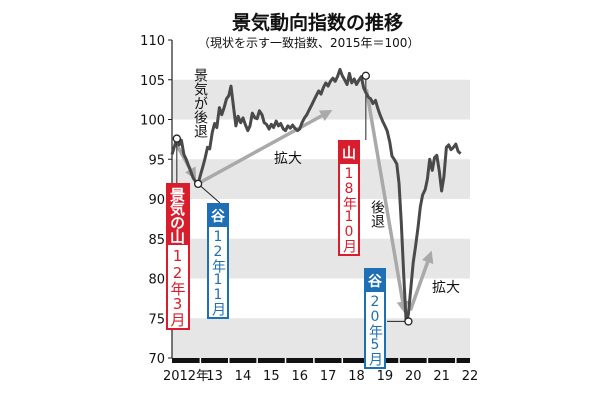 This screenshot has width=610, height=400. What do you see at coordinates (152, 121) in the screenshot?
I see `y-tick-label: 100` at bounding box center [152, 121].